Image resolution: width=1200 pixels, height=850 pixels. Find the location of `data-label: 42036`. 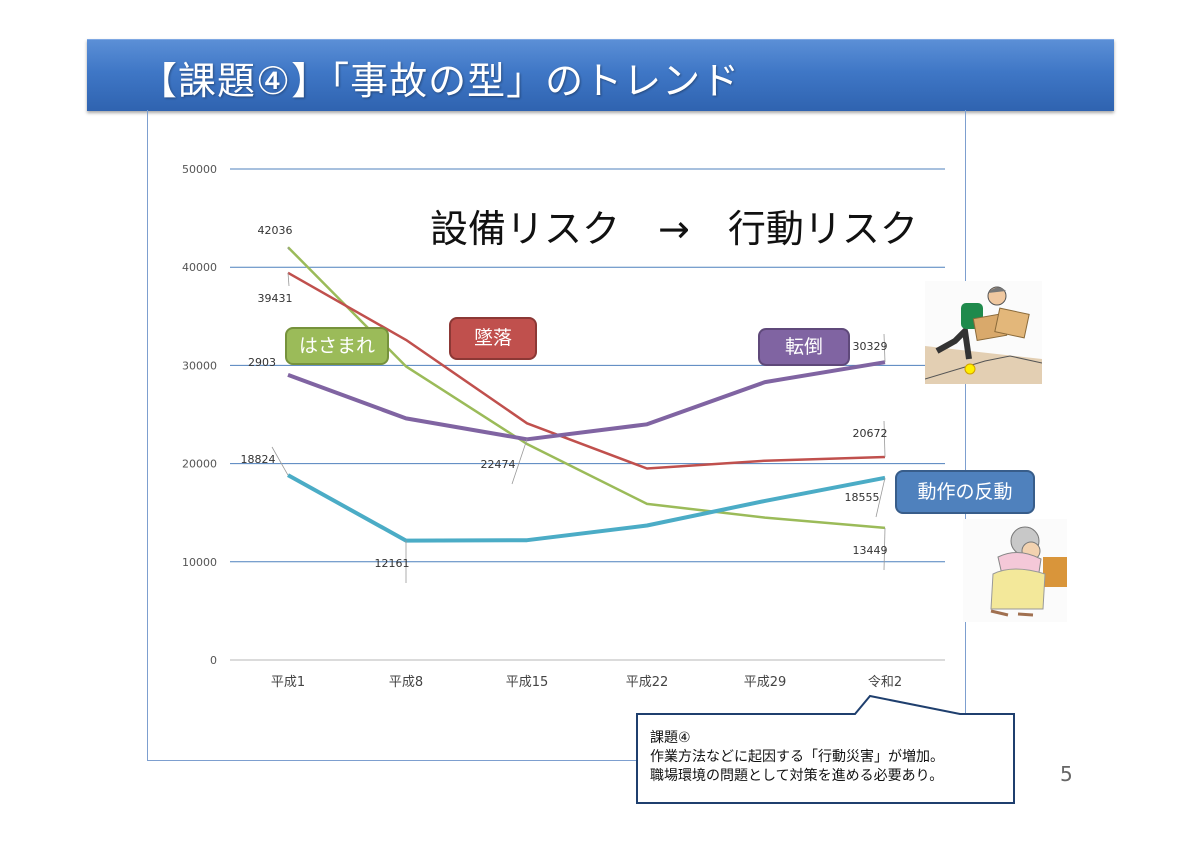

data-label: 42036 is located at coordinates (275, 230).